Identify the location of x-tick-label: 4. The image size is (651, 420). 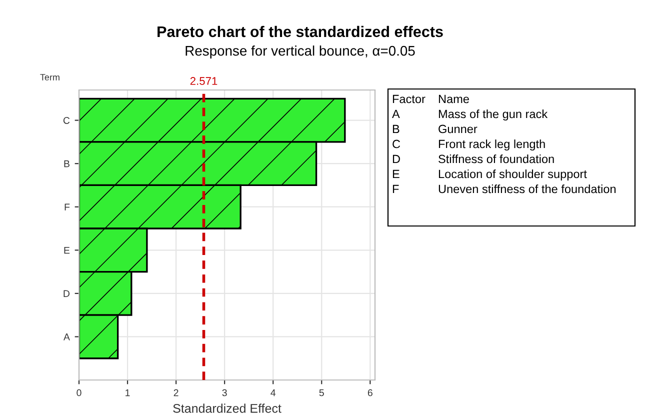
(273, 392).